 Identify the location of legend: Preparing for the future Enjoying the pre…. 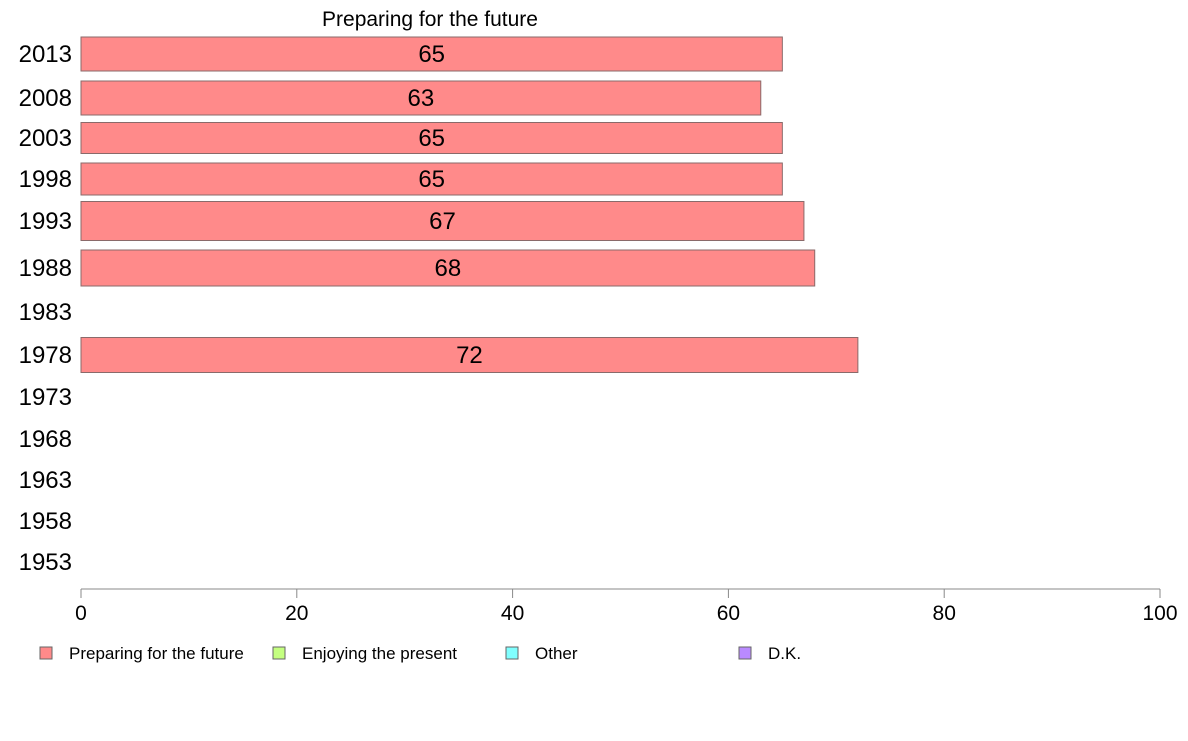
(420, 653).